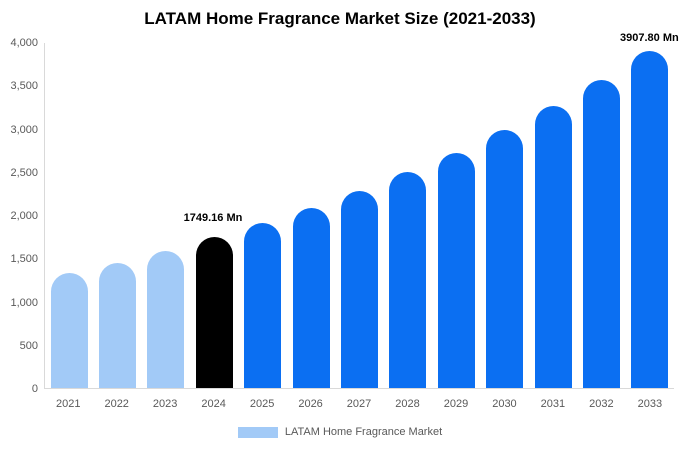 The width and height of the screenshot is (680, 450). Describe the element at coordinates (69, 330) in the screenshot. I see `bar-2021` at that location.